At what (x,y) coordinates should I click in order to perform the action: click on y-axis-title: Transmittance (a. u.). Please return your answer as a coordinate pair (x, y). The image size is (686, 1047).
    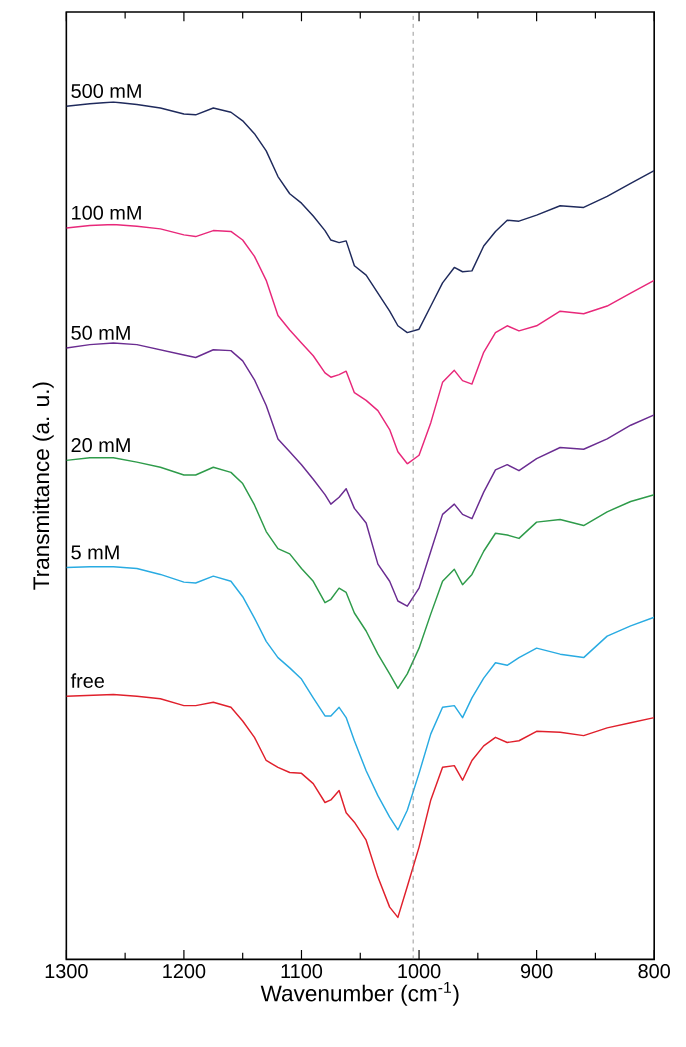
    Looking at the image, I should click on (43, 486).